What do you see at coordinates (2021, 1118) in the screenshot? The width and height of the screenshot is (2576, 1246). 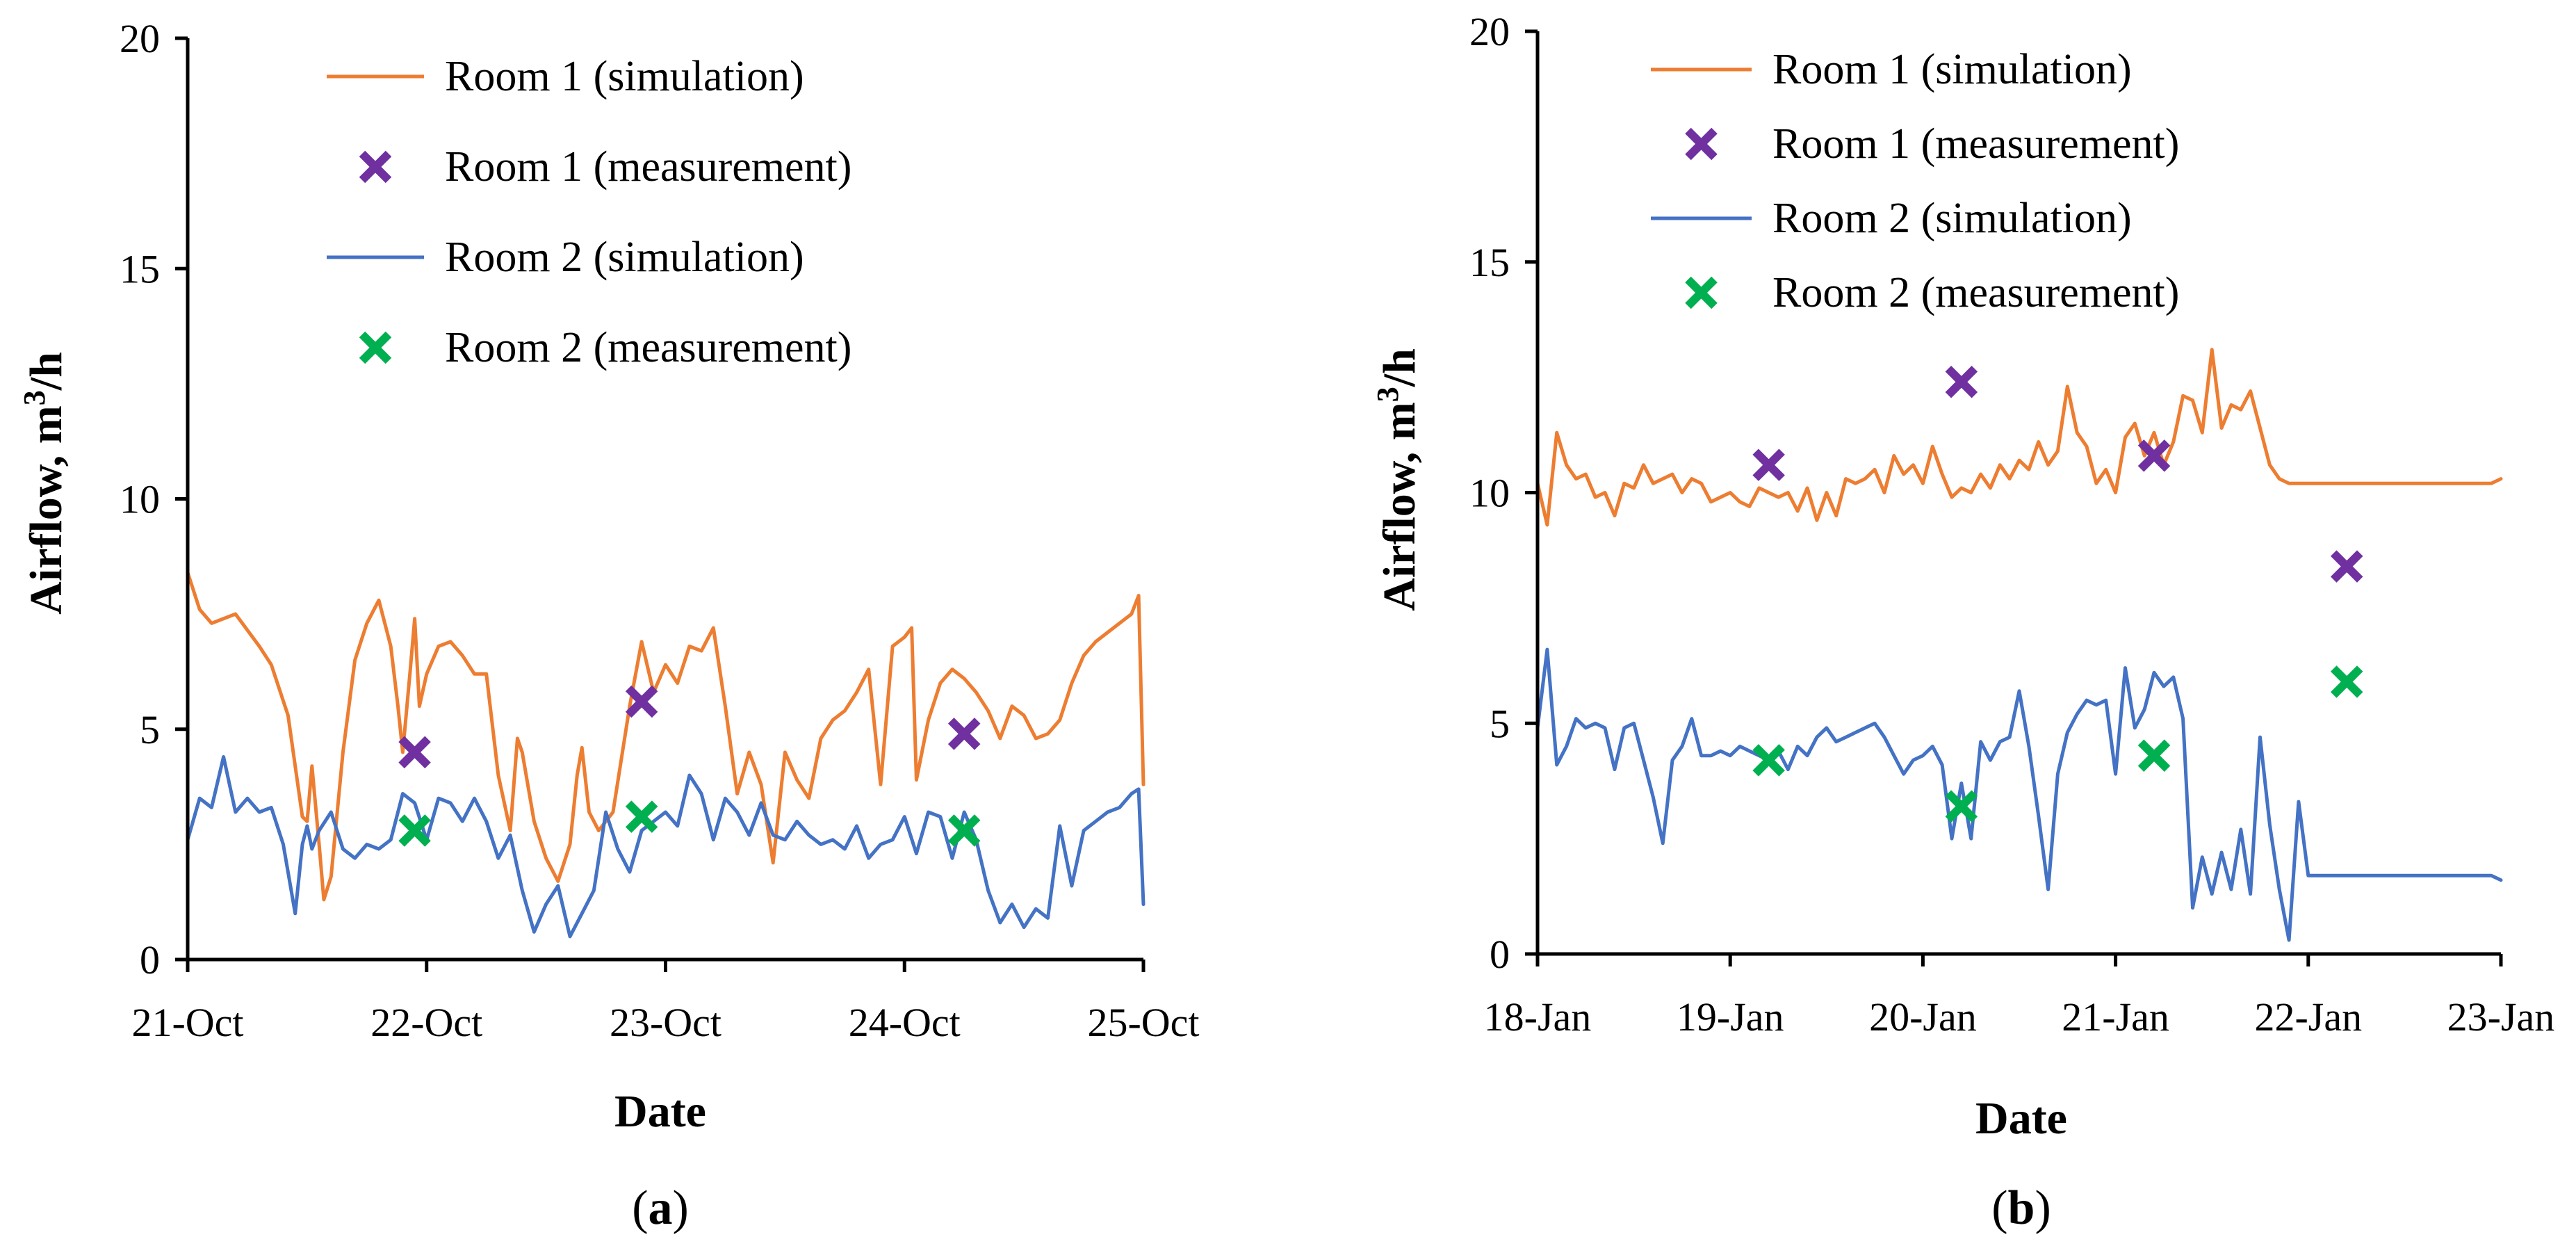 I see `x-axis-title-b: Date` at bounding box center [2021, 1118].